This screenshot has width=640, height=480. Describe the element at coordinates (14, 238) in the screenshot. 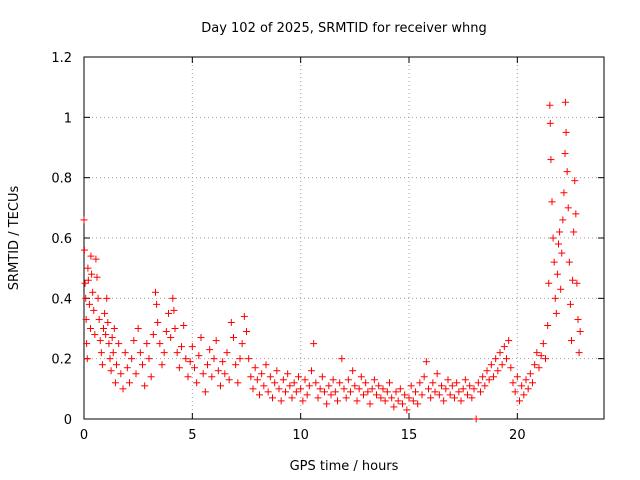

I see `y-axis-label: SRMTID / TECUs` at that location.